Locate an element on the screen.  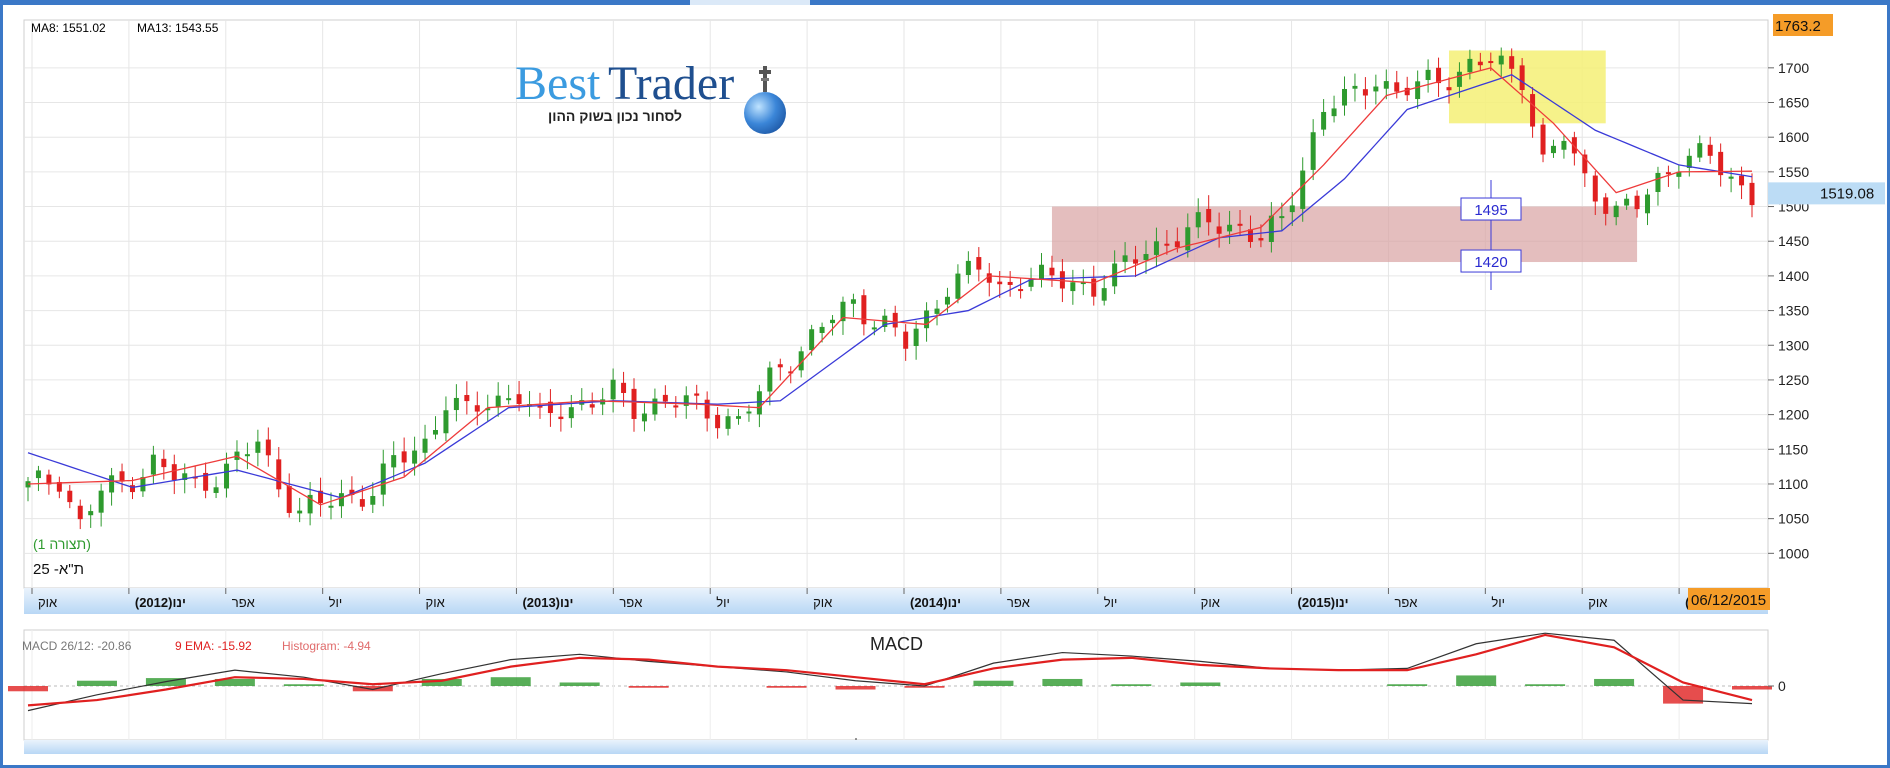
y-tick-label: 1450 is located at coordinates (1793, 241).